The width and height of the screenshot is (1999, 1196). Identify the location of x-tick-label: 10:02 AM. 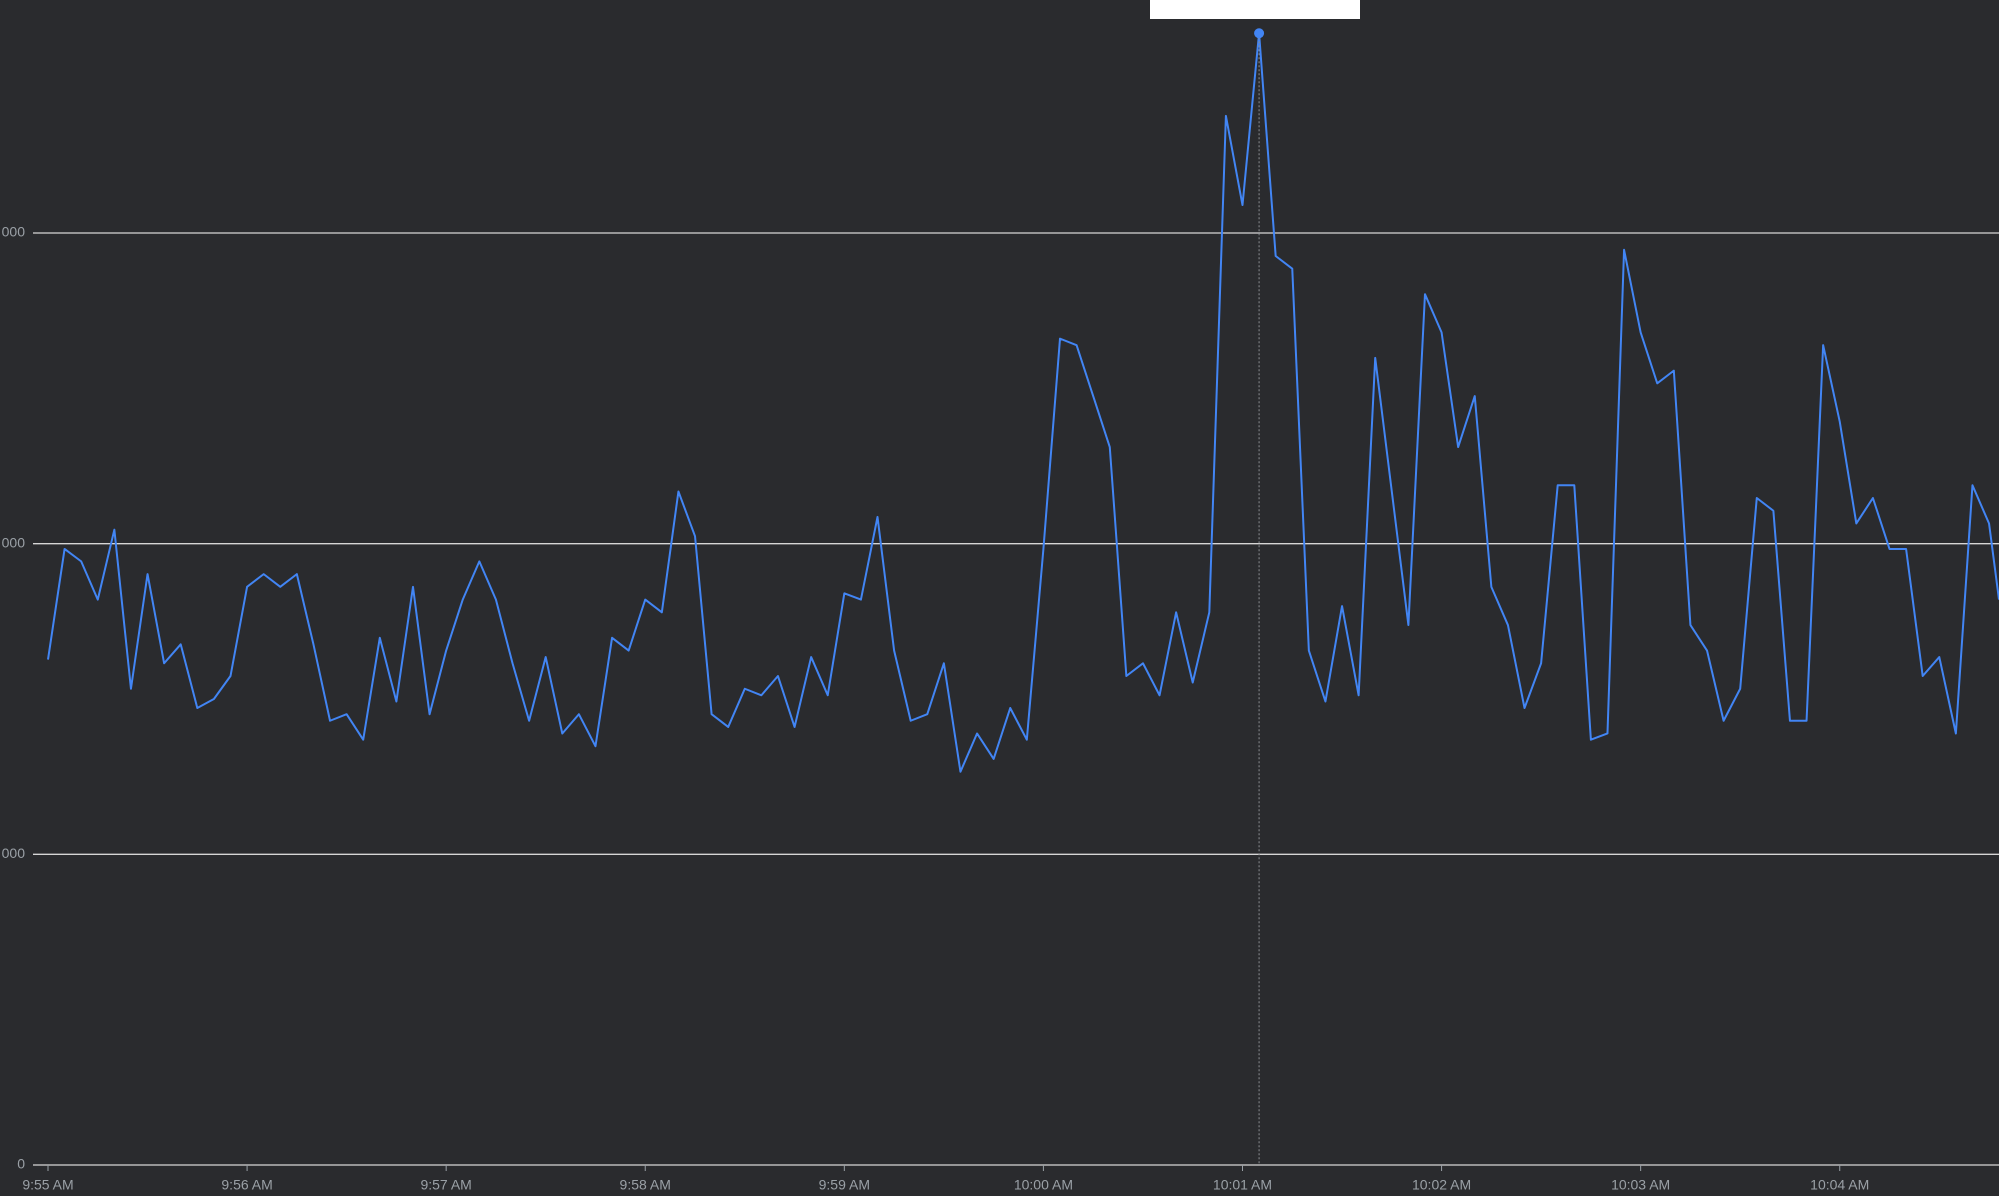
(1441, 1185).